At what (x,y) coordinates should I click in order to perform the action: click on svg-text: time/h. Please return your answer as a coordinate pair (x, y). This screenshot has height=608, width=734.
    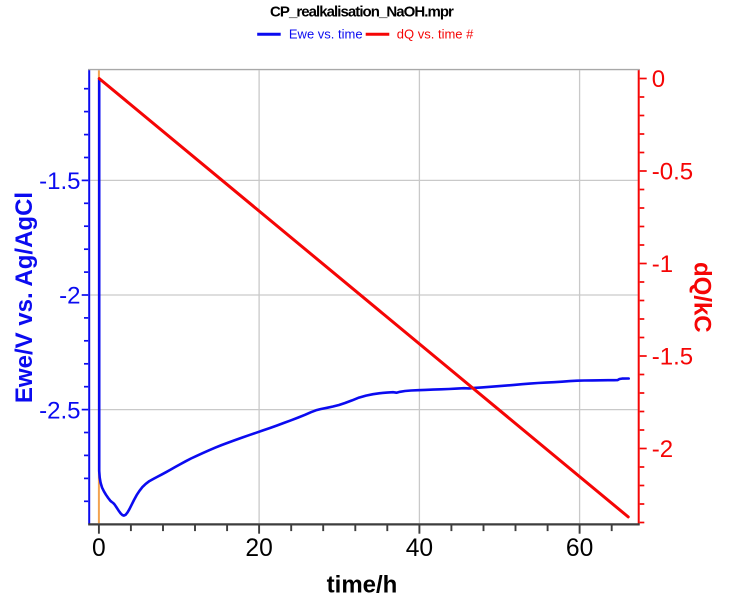
    Looking at the image, I should click on (362, 584).